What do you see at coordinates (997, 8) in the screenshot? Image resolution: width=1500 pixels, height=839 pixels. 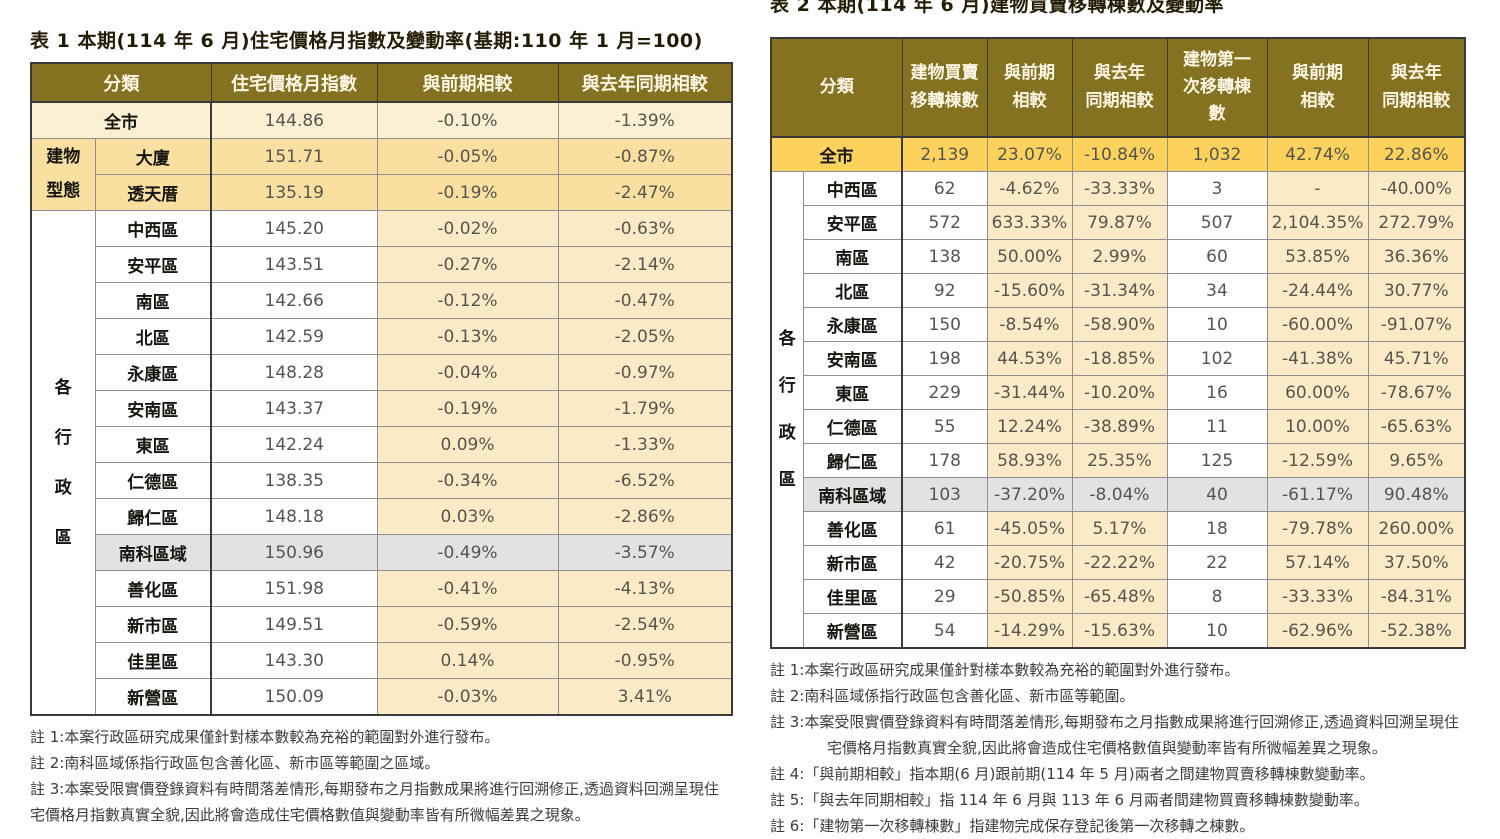 I see `table2-title: 表 2 本期(114 年 6 月)建物買賣移轉棟數及變動率` at bounding box center [997, 8].